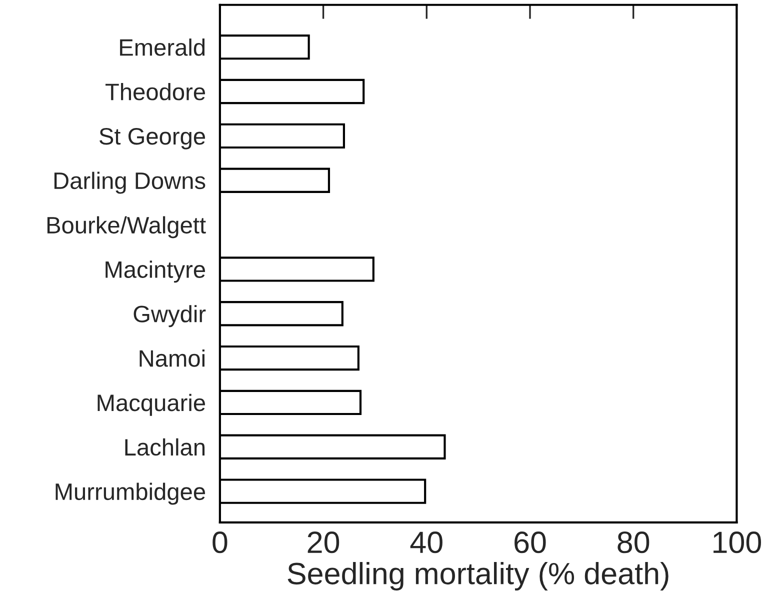 The height and width of the screenshot is (611, 769). Describe the element at coordinates (165, 447) in the screenshot. I see `y-tick-label: Lachlan` at that location.